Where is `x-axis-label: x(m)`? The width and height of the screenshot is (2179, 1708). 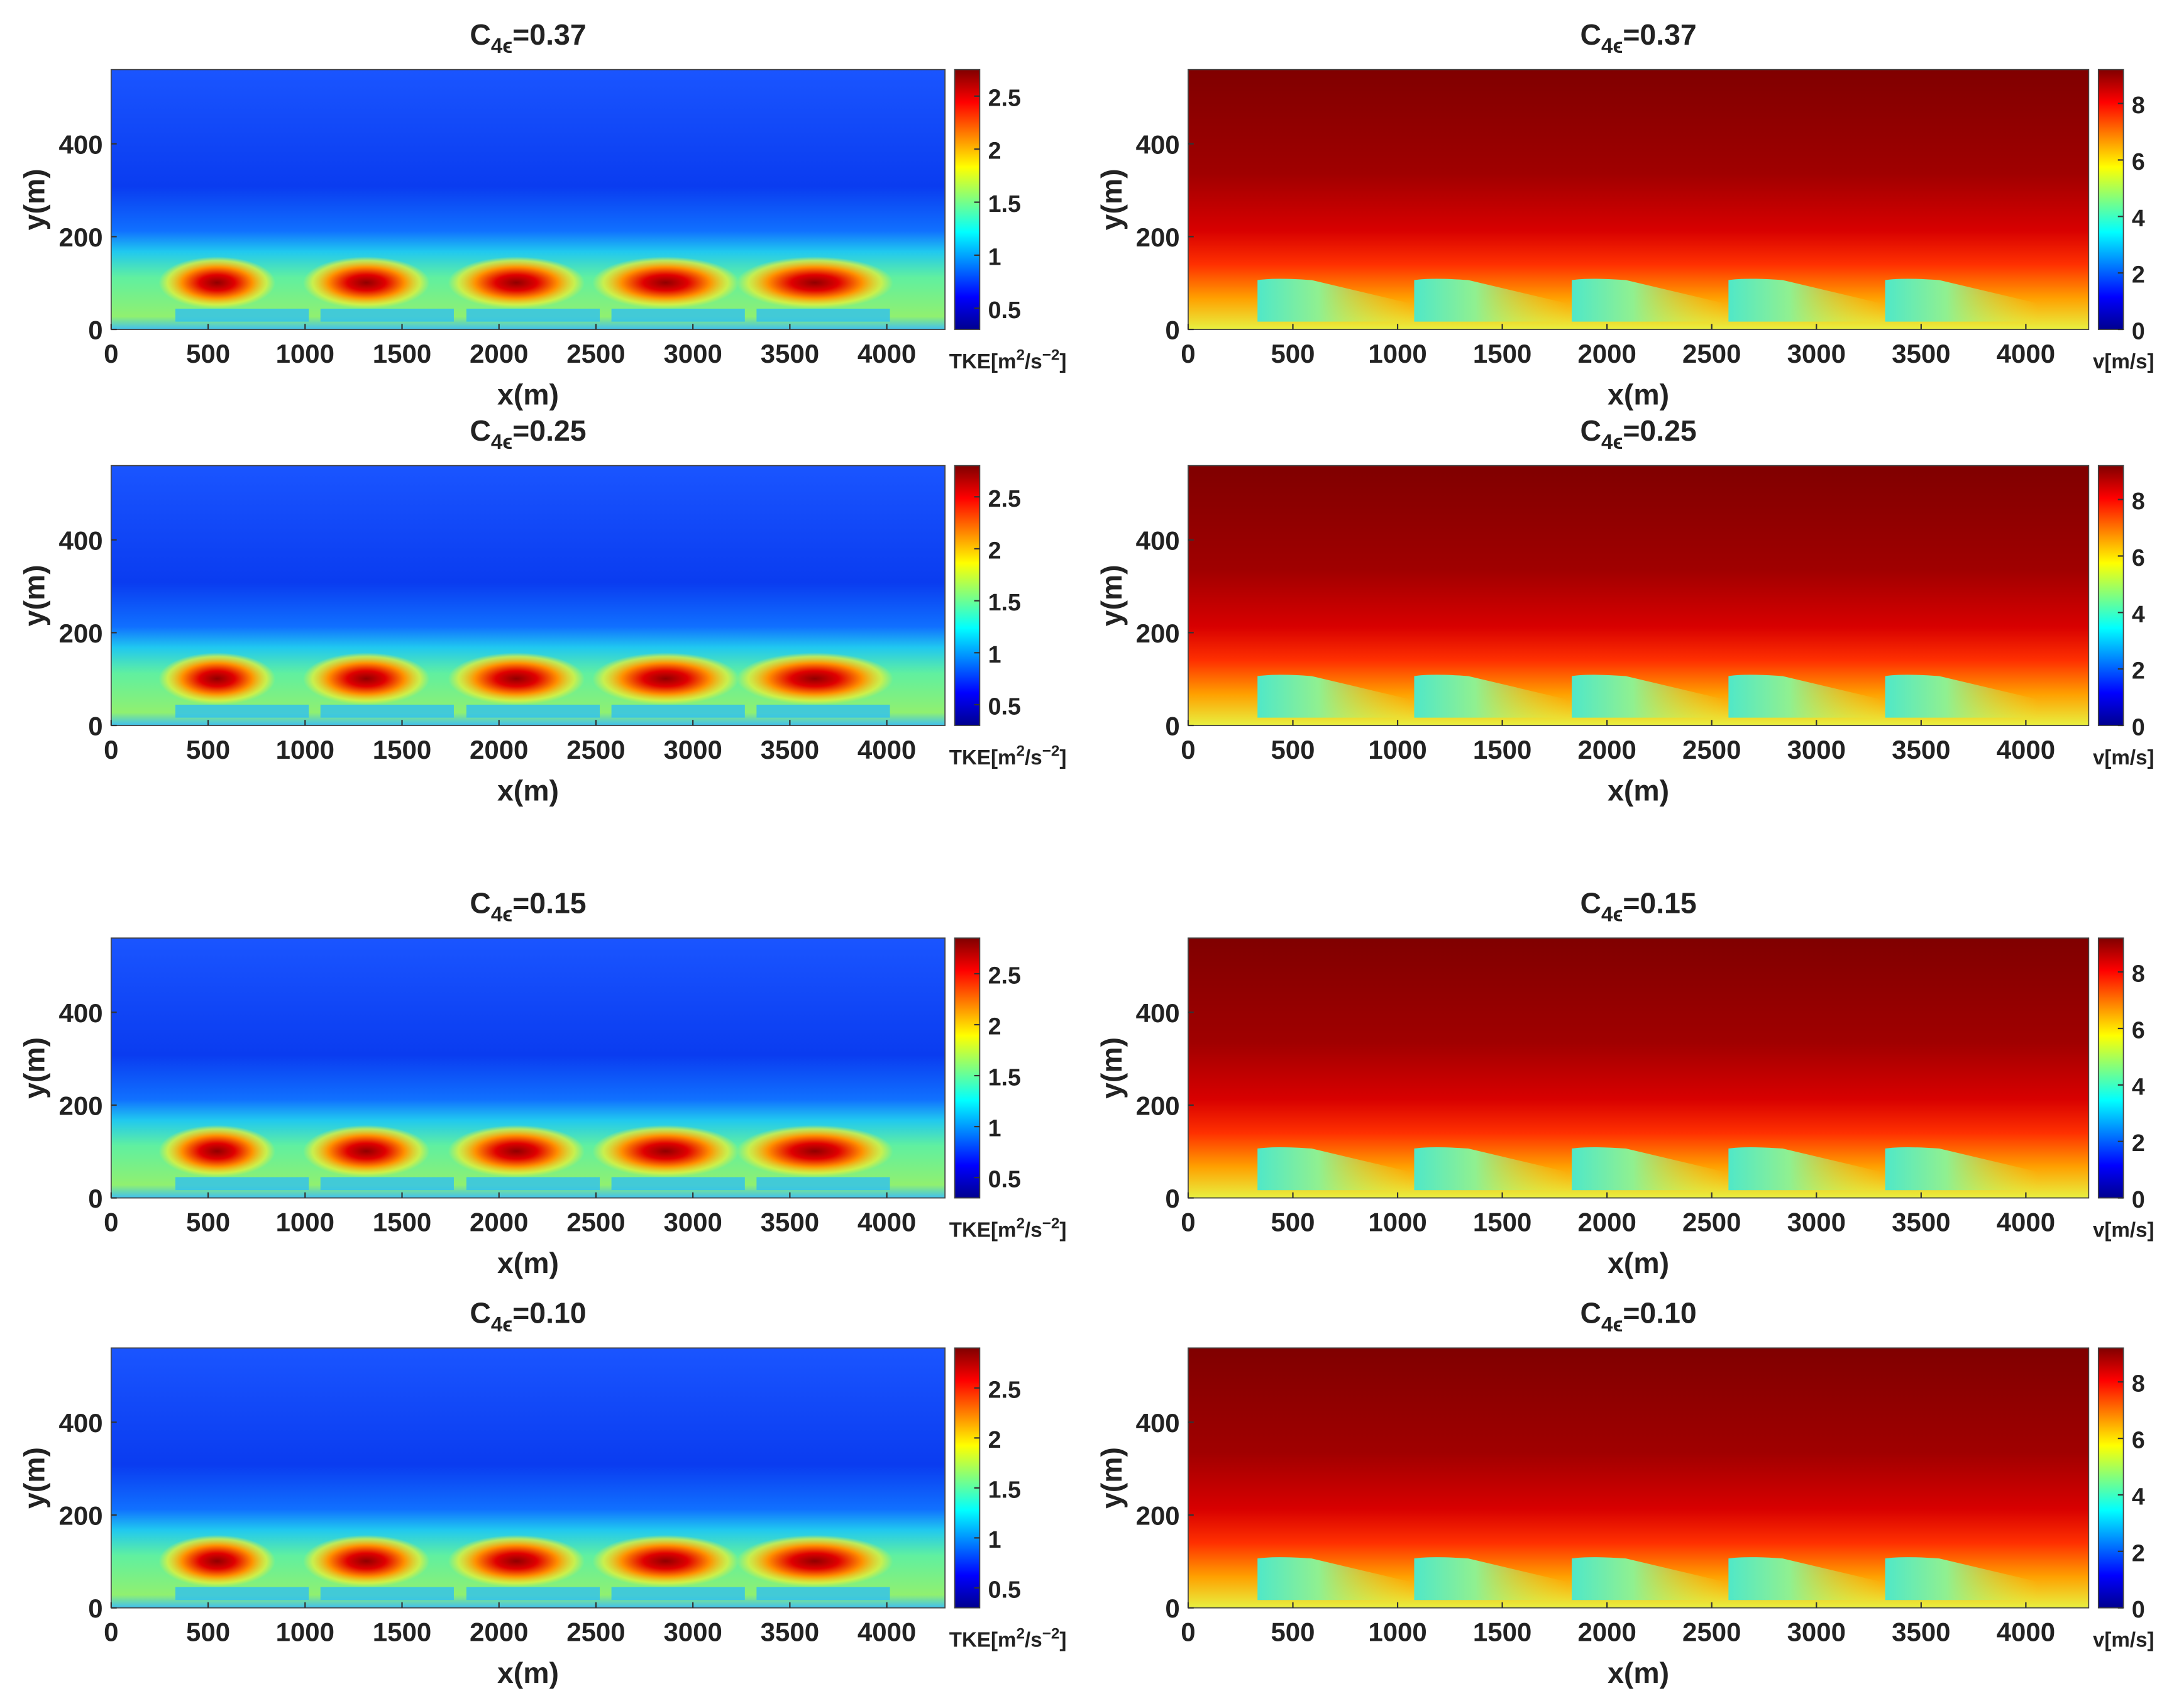 x-axis-label: x(m) is located at coordinates (1638, 791).